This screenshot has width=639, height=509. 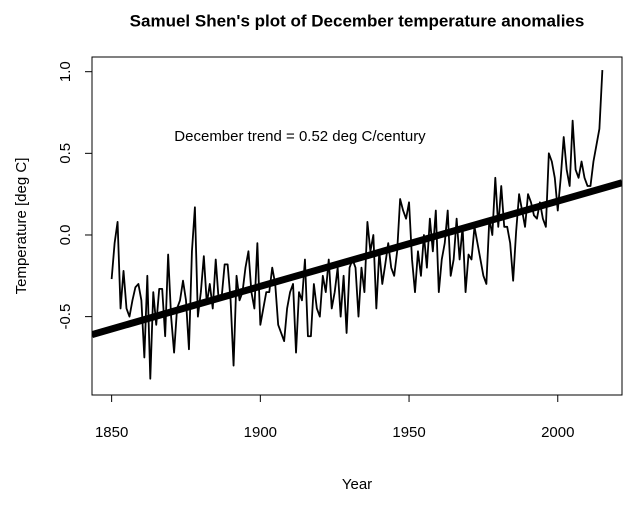 I want to click on x-axis-label: Year, so click(x=357, y=484).